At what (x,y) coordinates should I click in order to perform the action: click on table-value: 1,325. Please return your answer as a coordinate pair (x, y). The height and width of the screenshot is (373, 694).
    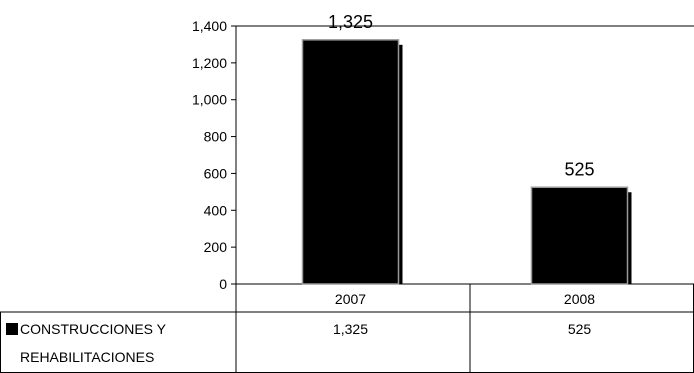
    Looking at the image, I should click on (350, 329).